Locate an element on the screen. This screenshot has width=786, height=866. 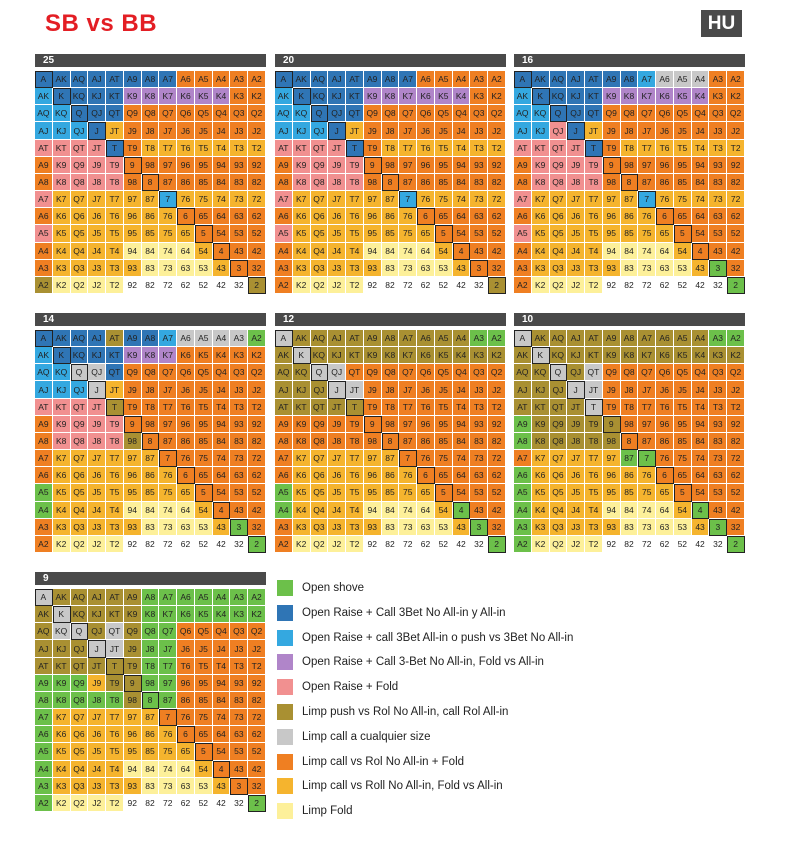
hand-cell: K9 is located at coordinates (301, 424).